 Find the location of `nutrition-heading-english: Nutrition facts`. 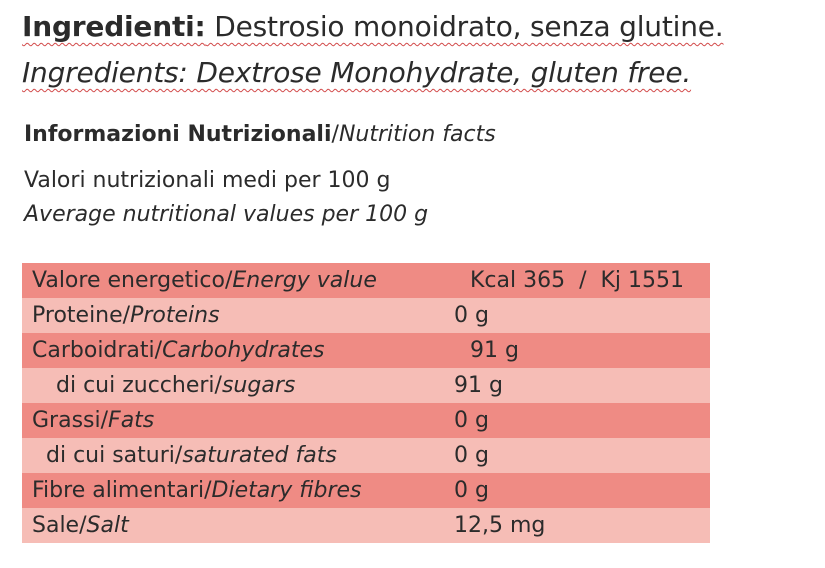

nutrition-heading-english: Nutrition facts is located at coordinates (417, 134).